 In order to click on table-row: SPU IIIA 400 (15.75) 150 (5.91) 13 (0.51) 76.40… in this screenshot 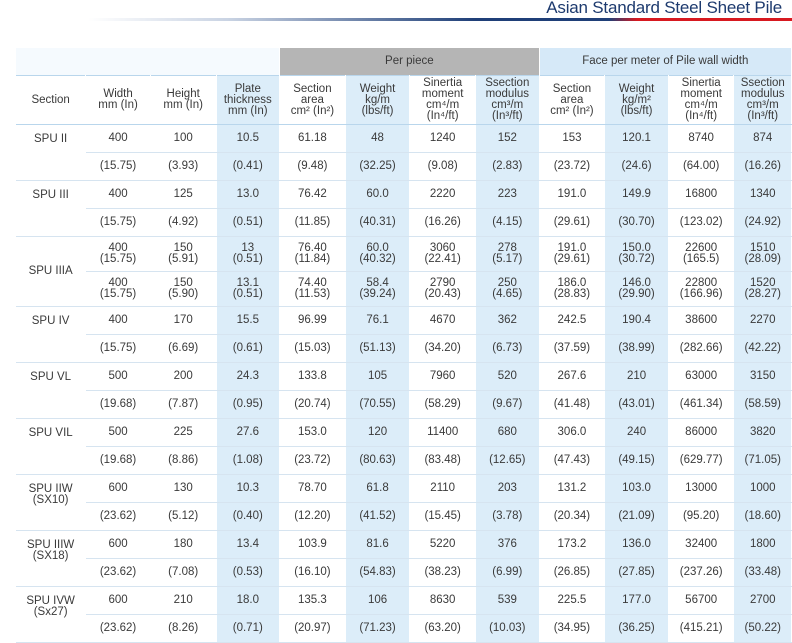, I will do `click(404, 271)`.